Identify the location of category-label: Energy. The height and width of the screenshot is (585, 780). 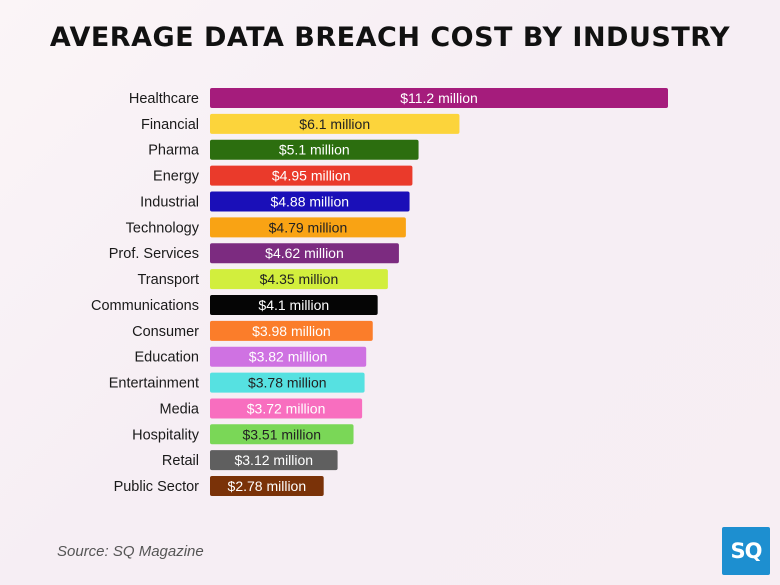
(176, 177).